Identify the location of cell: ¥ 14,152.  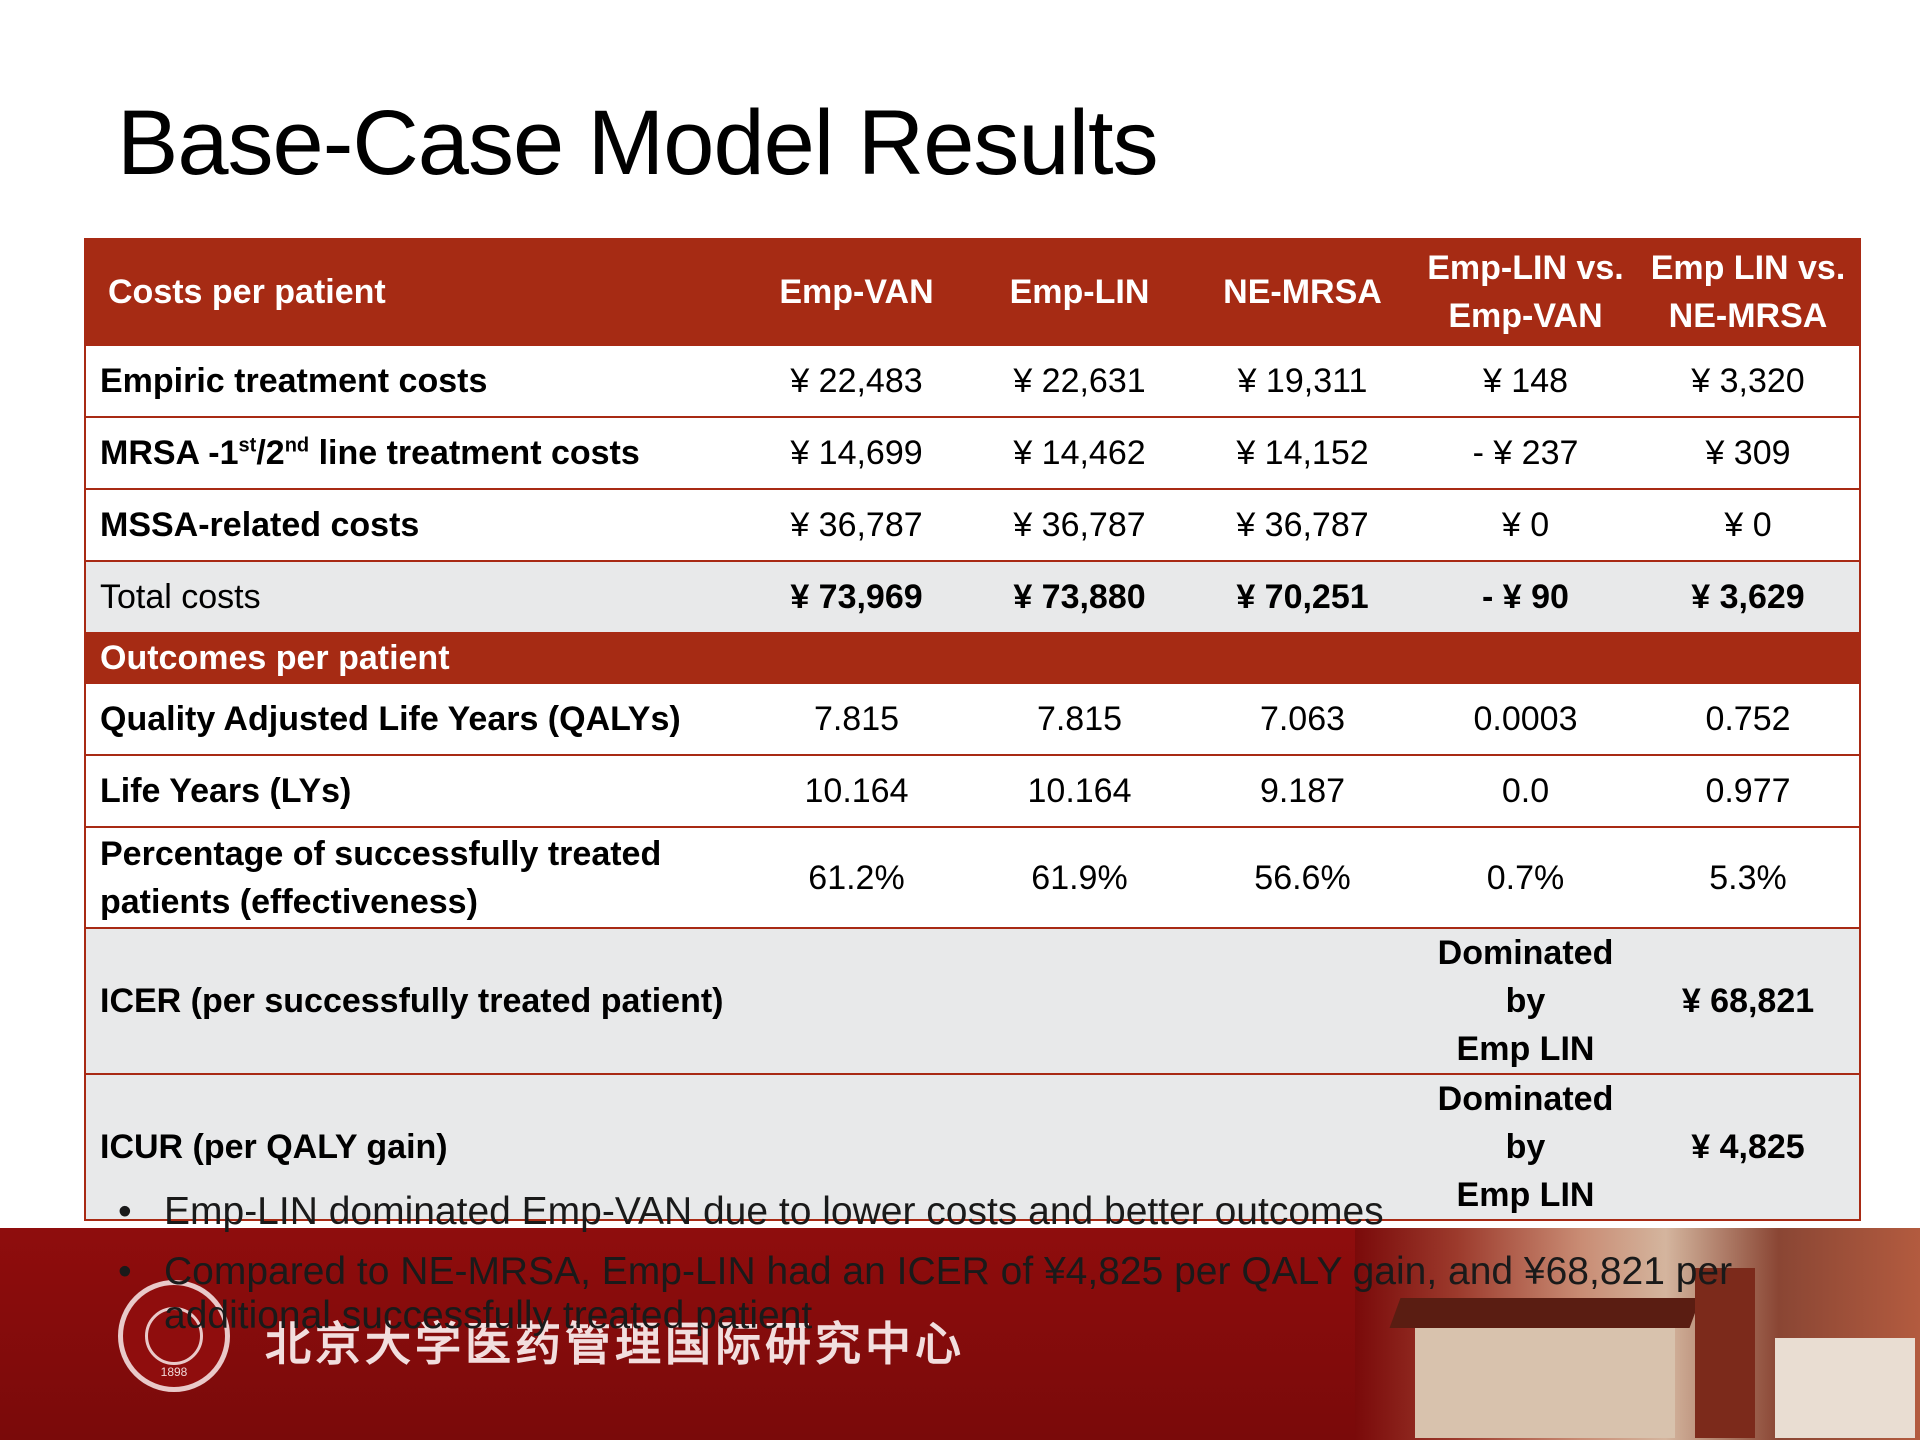
(1302, 453).